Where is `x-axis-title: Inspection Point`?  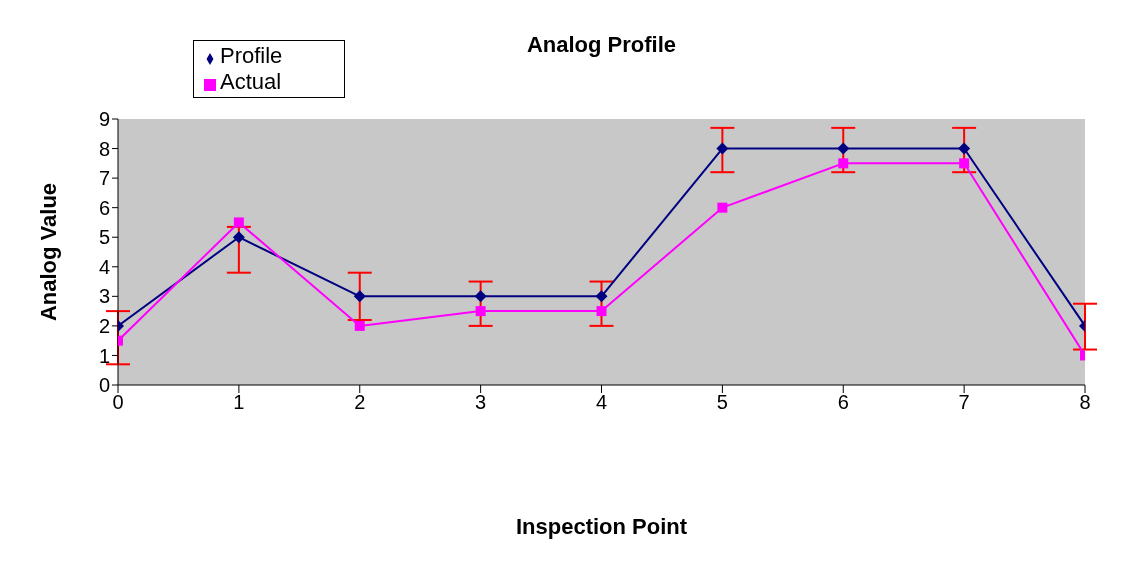
x-axis-title: Inspection Point is located at coordinates (601, 526).